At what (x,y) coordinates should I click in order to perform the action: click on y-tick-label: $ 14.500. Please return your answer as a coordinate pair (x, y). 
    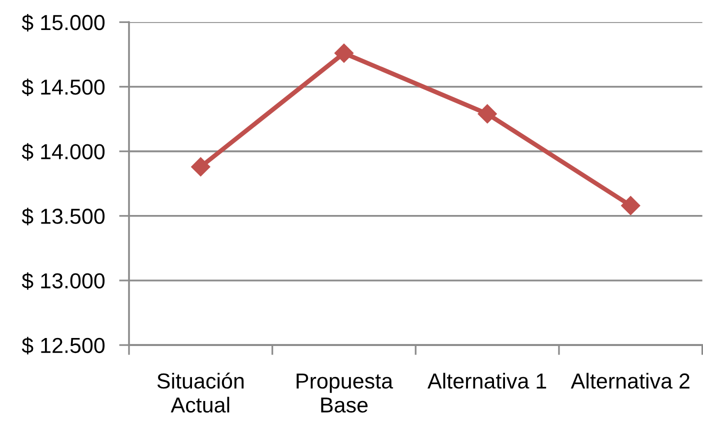
    Looking at the image, I should click on (63, 87).